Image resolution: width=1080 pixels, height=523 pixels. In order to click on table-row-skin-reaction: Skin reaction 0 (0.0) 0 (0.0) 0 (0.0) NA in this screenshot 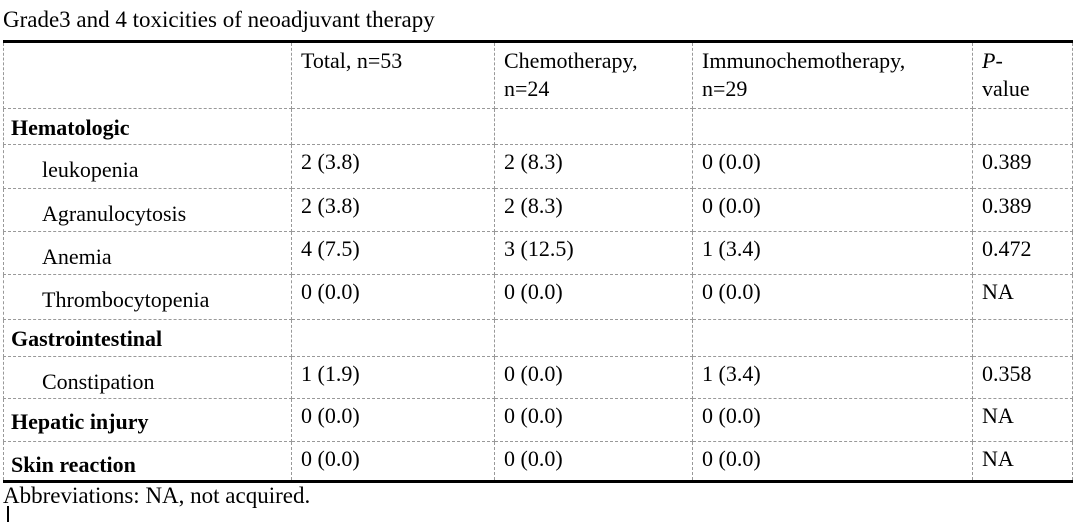, I will do `click(538, 461)`.